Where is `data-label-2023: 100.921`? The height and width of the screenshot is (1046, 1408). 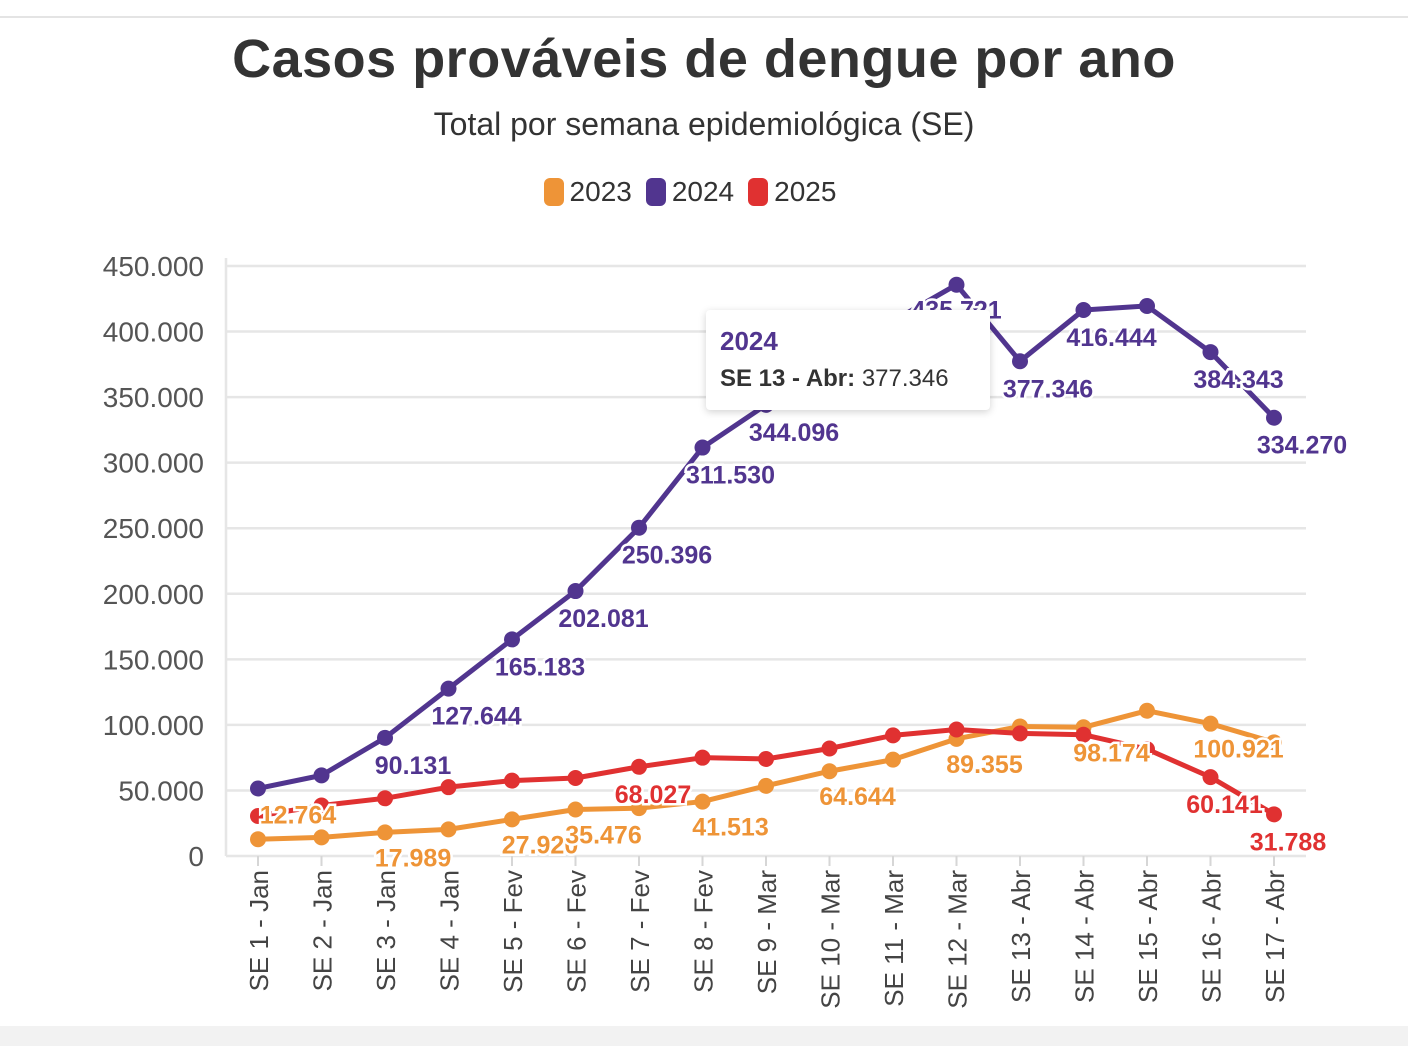 data-label-2023: 100.921 is located at coordinates (1238, 750).